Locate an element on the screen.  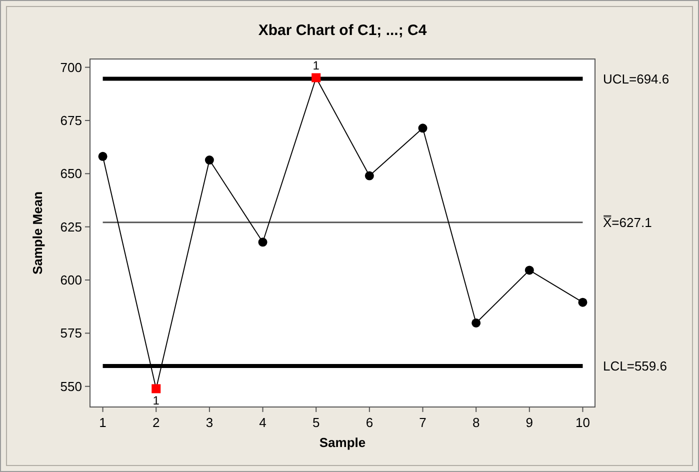
x-axis-title: Sample is located at coordinates (342, 442).